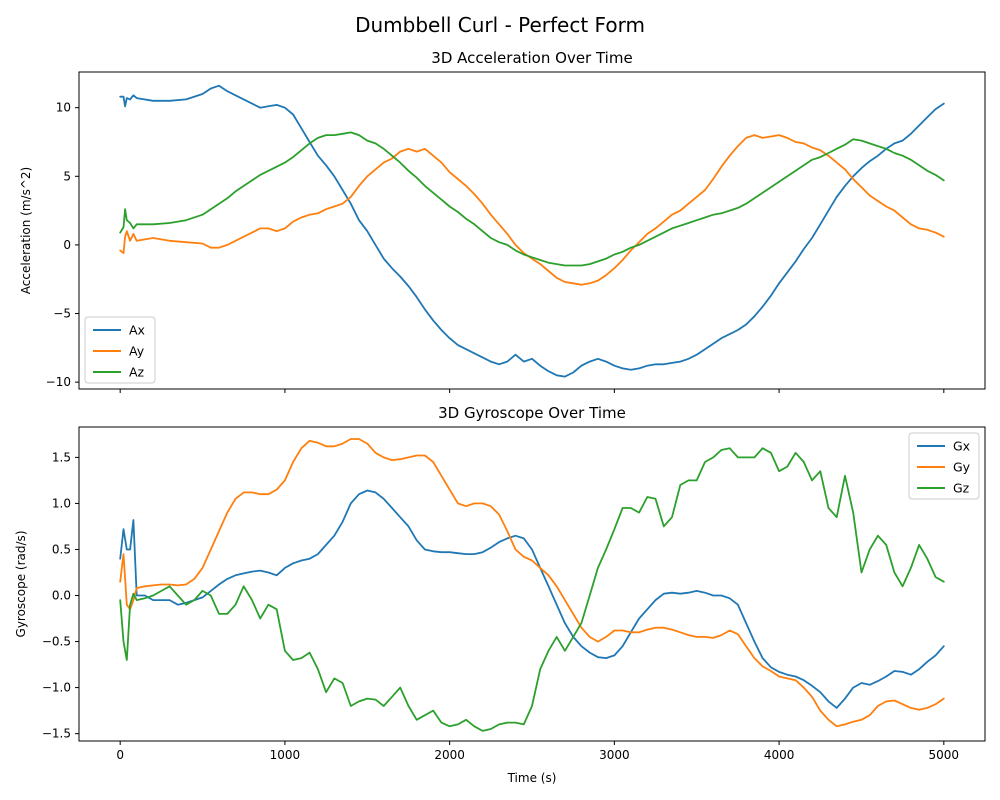  I want to click on acceleration-ytick-label: 10, so click(63, 108).